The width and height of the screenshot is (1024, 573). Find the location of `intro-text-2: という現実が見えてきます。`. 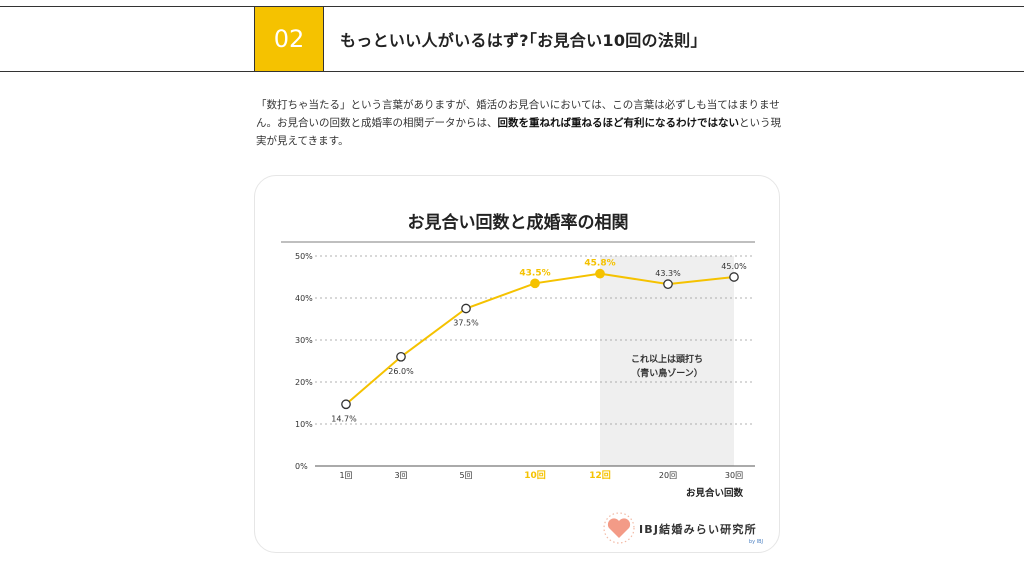

intro-text-2: という現実が見えてきます。 is located at coordinates (518, 132).